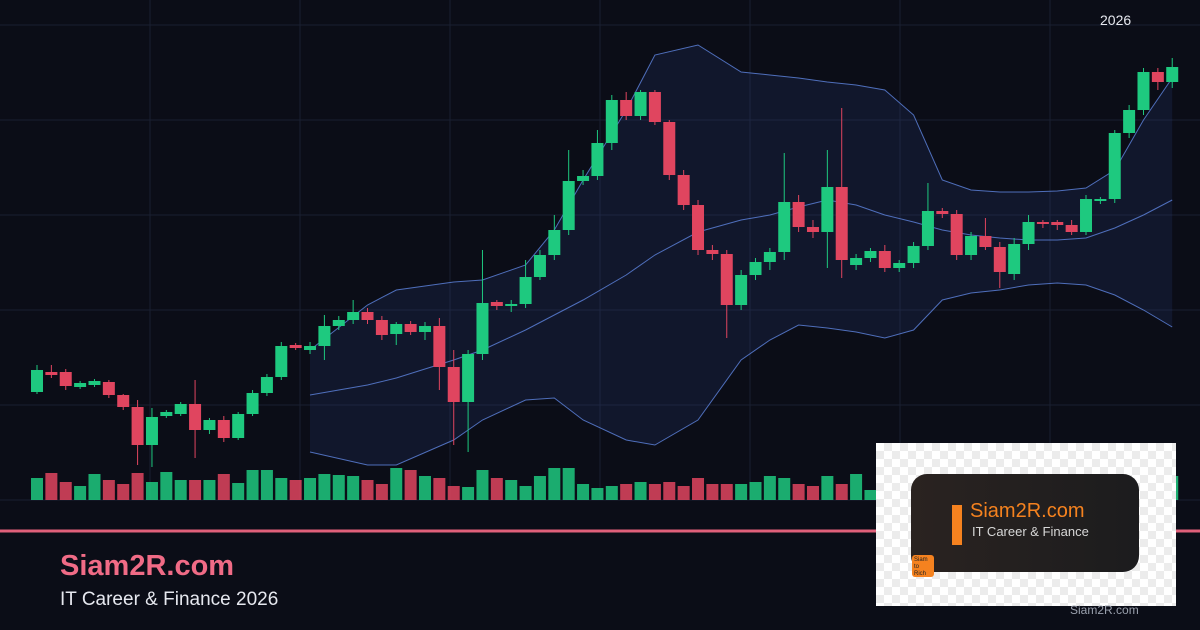 The height and width of the screenshot is (630, 1200). I want to click on watermark: Siam2R.com, so click(1104, 610).